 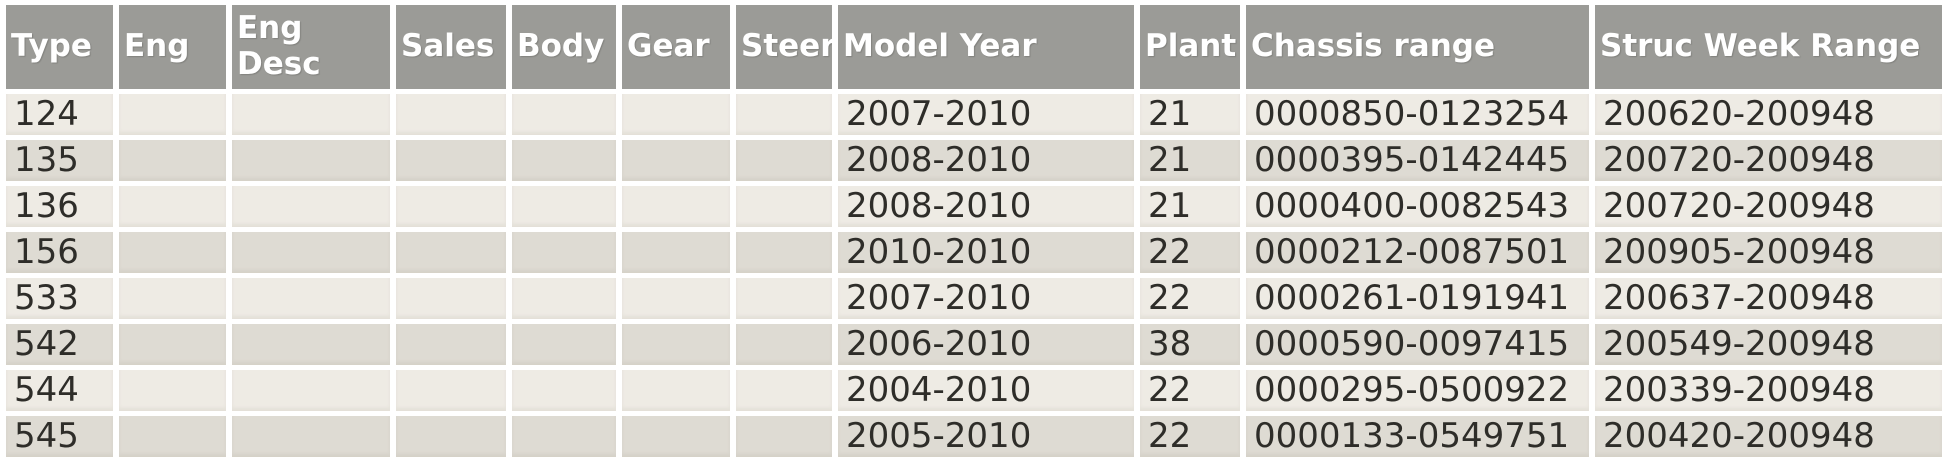 What do you see at coordinates (1417, 160) in the screenshot?
I see `cell-chassis-range: 0000395-0142445` at bounding box center [1417, 160].